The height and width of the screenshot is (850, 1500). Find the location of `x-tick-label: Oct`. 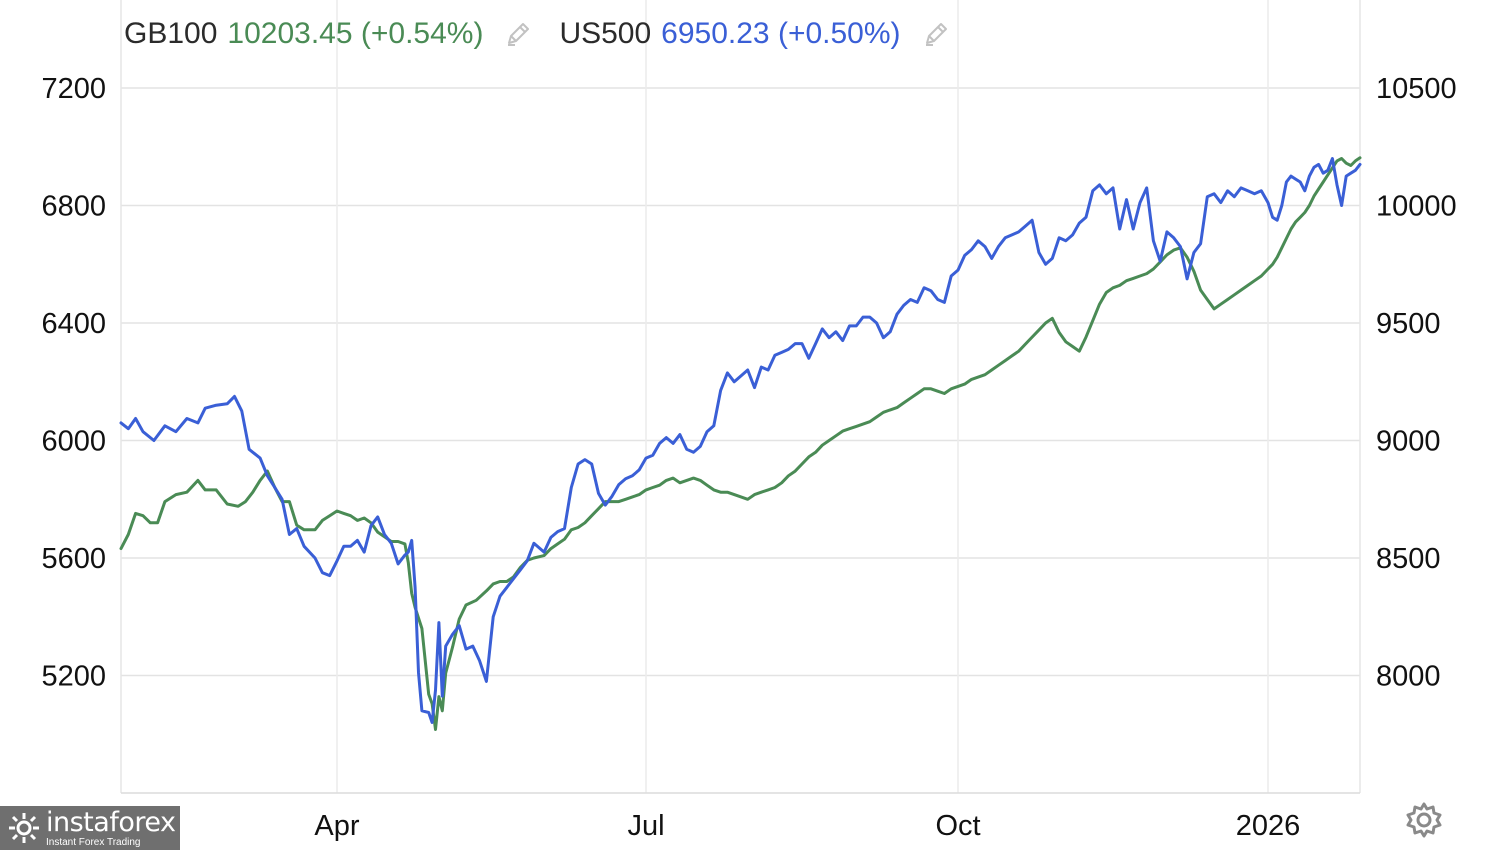

x-tick-label: Oct is located at coordinates (957, 826).